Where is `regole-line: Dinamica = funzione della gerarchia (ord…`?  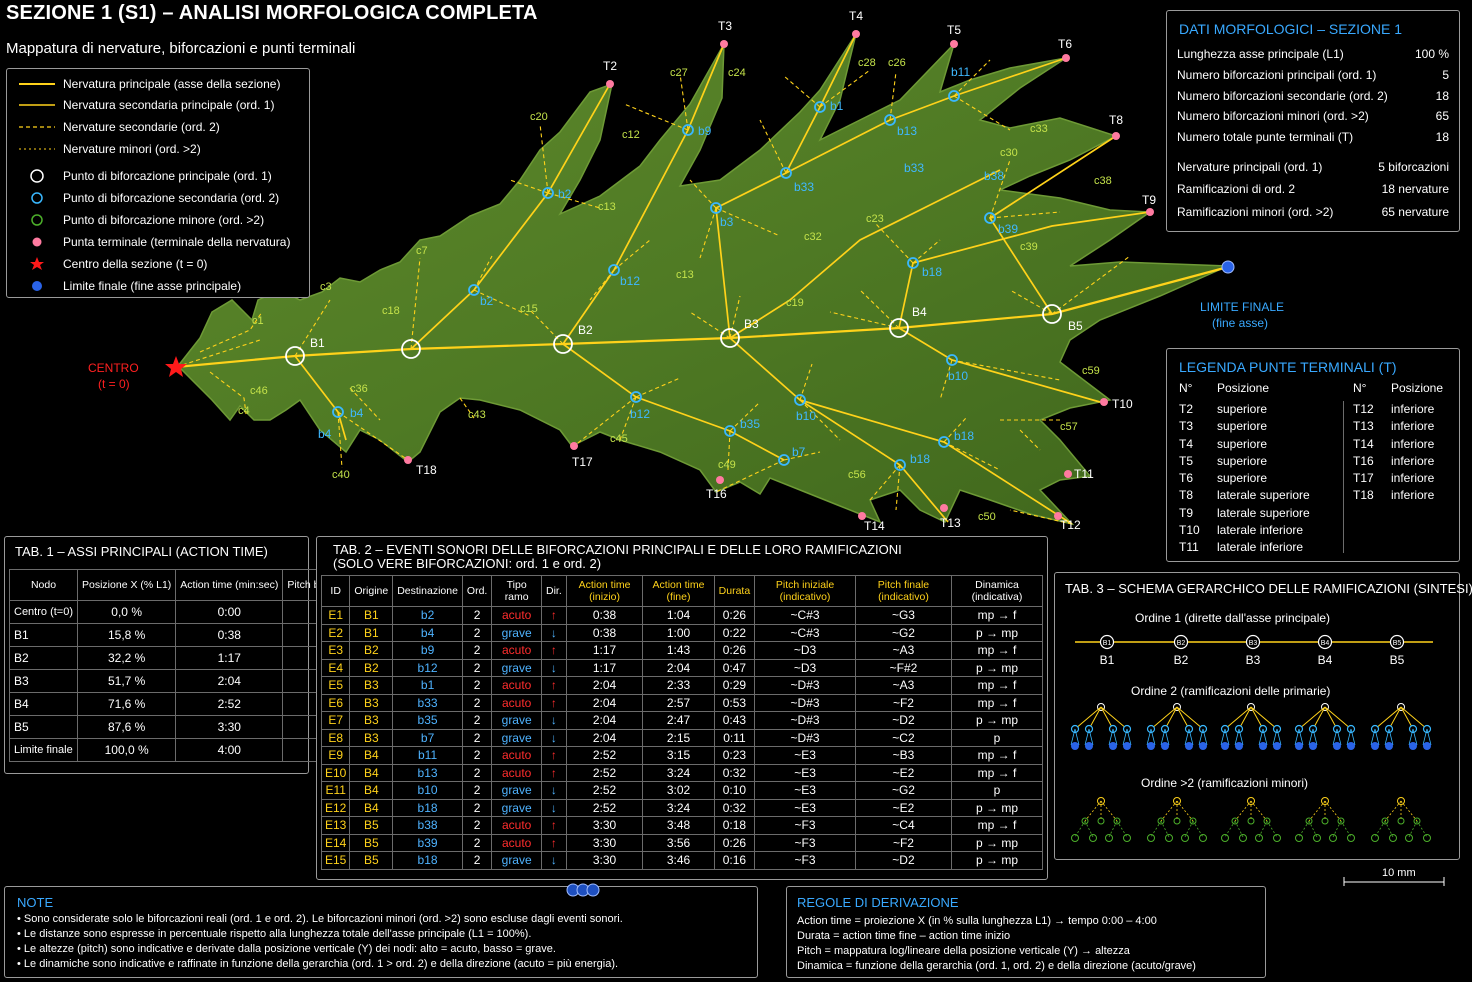 regole-line: Dinamica = funzione della gerarchia (ord… is located at coordinates (996, 966).